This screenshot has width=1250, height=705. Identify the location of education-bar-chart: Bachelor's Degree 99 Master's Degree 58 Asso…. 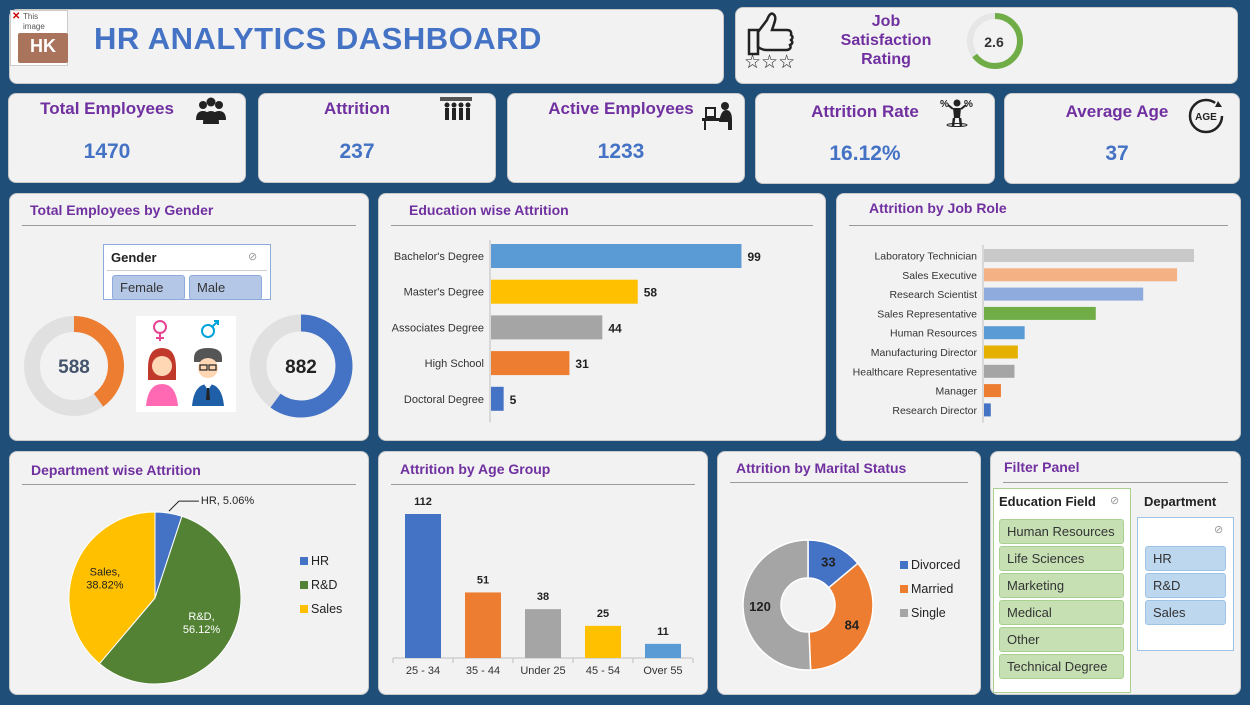
(576, 331).